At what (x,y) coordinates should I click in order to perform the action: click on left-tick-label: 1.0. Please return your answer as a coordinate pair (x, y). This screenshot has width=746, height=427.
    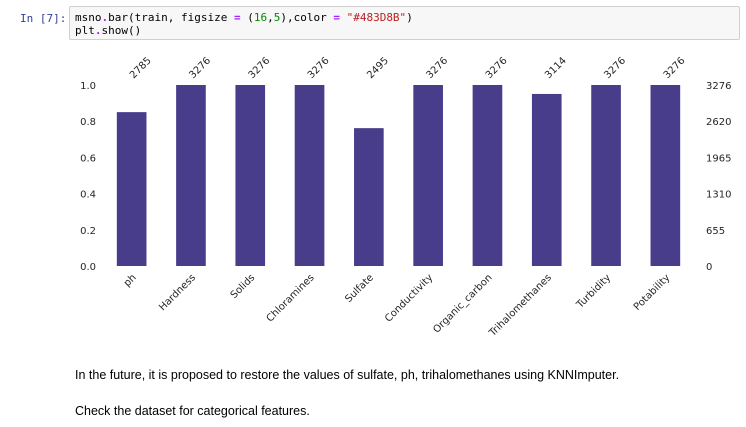
    Looking at the image, I should click on (88, 86).